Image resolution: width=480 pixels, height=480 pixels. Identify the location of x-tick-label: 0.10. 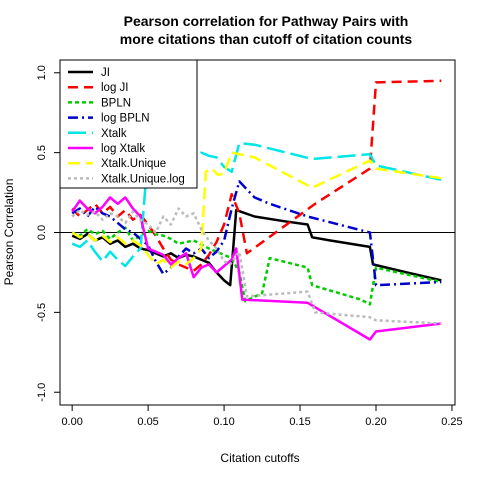
(223, 422).